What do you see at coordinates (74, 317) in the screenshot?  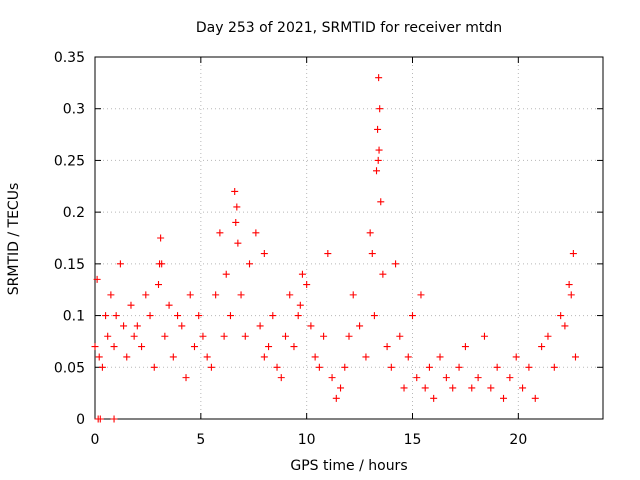 I see `y-tick-label: 0.1` at bounding box center [74, 317].